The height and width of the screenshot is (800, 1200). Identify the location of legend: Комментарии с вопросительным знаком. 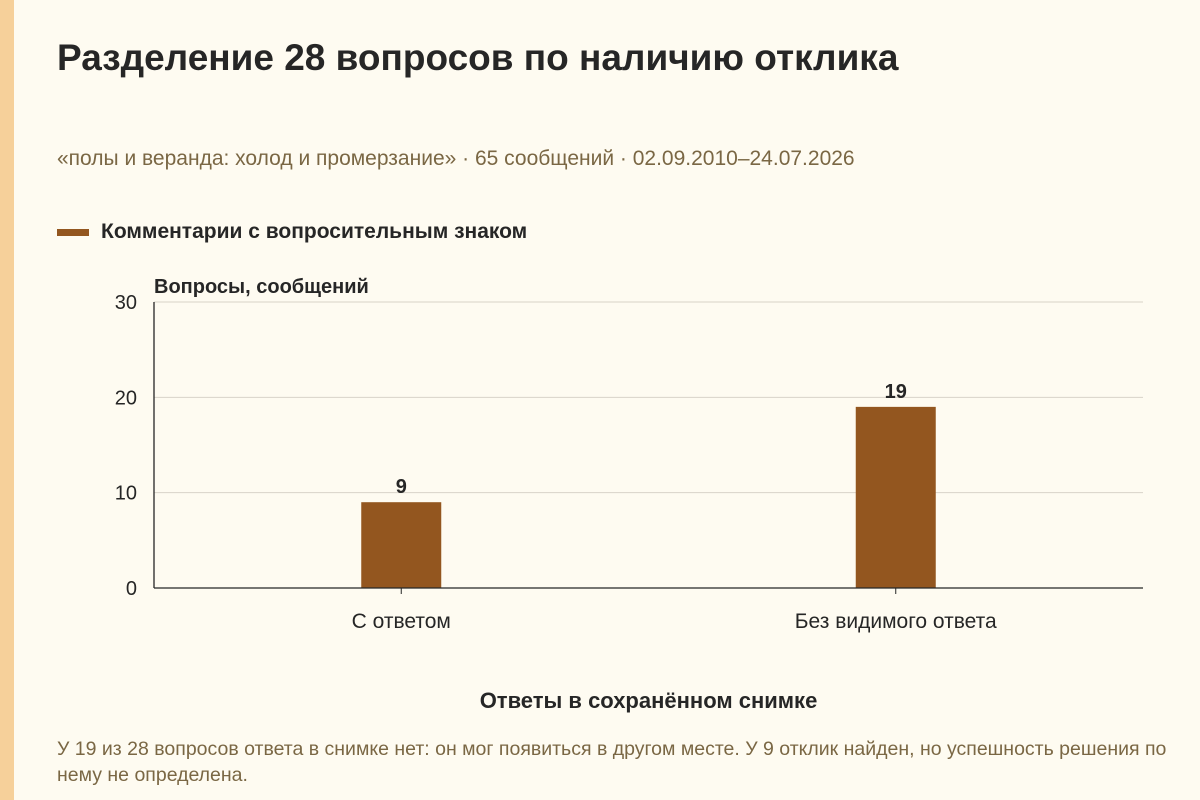
(292, 232).